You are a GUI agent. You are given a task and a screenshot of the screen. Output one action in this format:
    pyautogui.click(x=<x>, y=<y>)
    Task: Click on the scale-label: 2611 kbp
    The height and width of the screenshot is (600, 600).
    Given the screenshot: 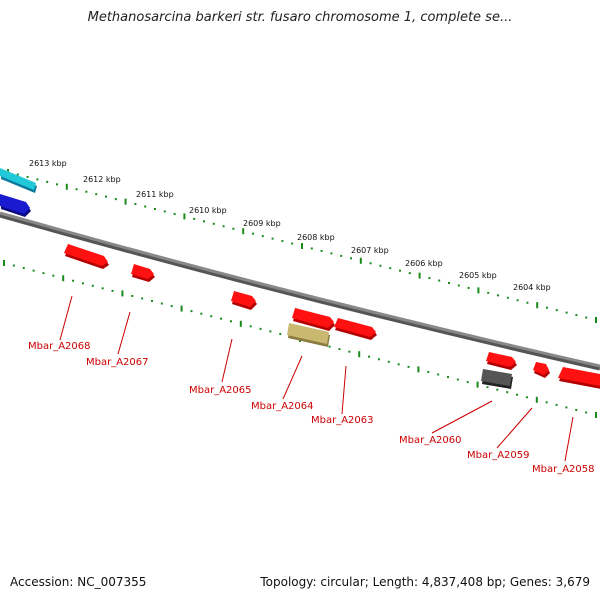 What is the action you would take?
    pyautogui.click(x=155, y=194)
    